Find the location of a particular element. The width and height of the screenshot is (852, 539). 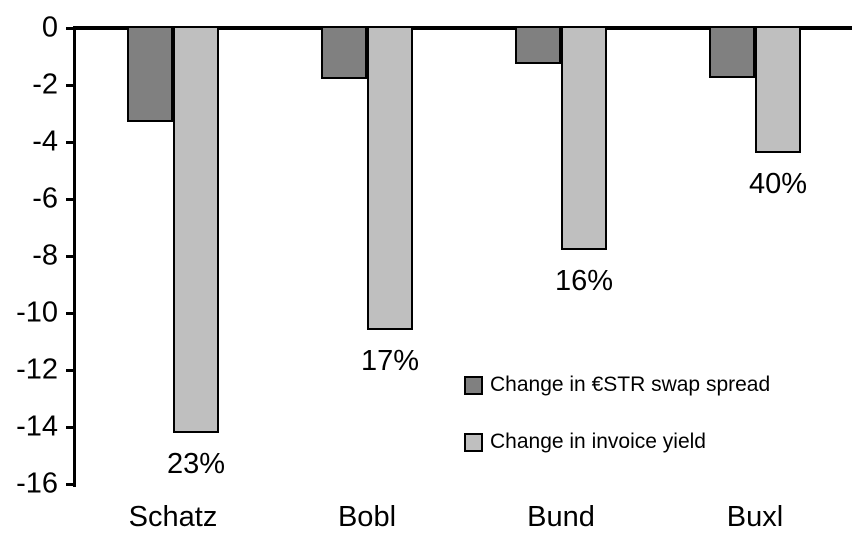

y-tick-label: 0 is located at coordinates (49, 27).